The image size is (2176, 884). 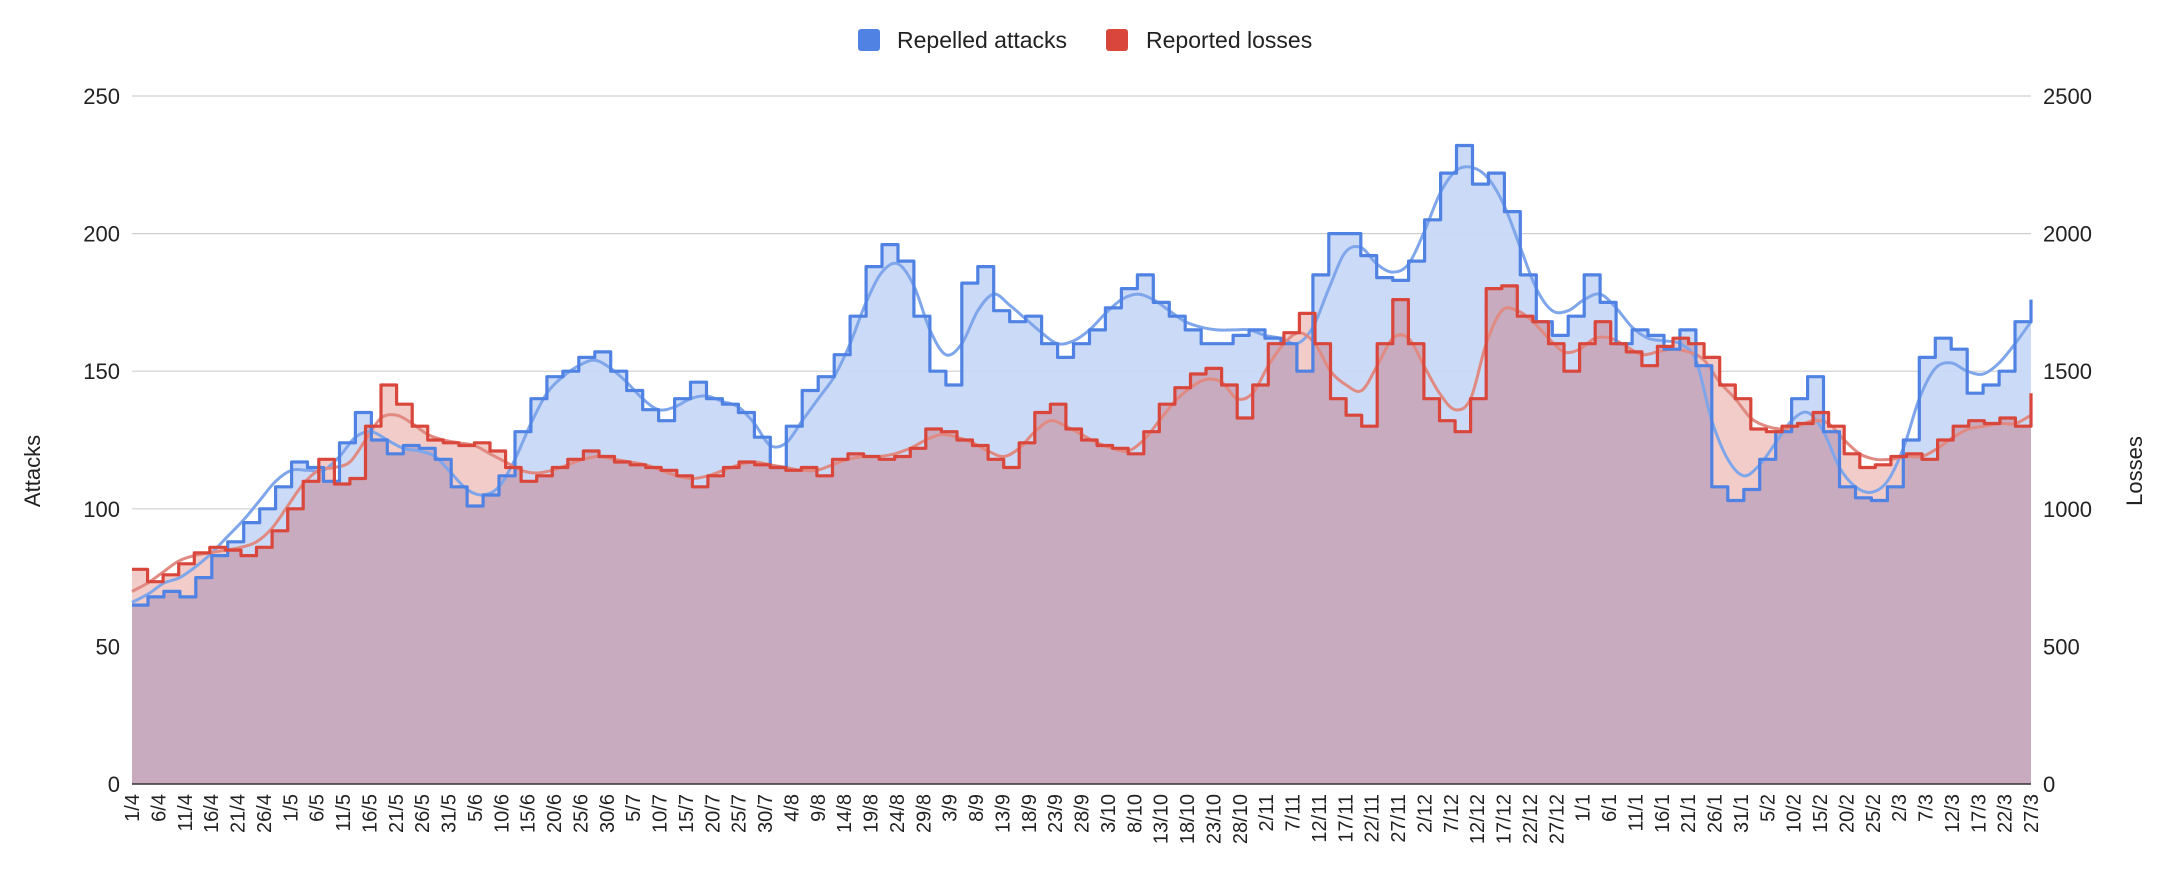 I want to click on x-tick-label: 8/9, so click(x=977, y=808).